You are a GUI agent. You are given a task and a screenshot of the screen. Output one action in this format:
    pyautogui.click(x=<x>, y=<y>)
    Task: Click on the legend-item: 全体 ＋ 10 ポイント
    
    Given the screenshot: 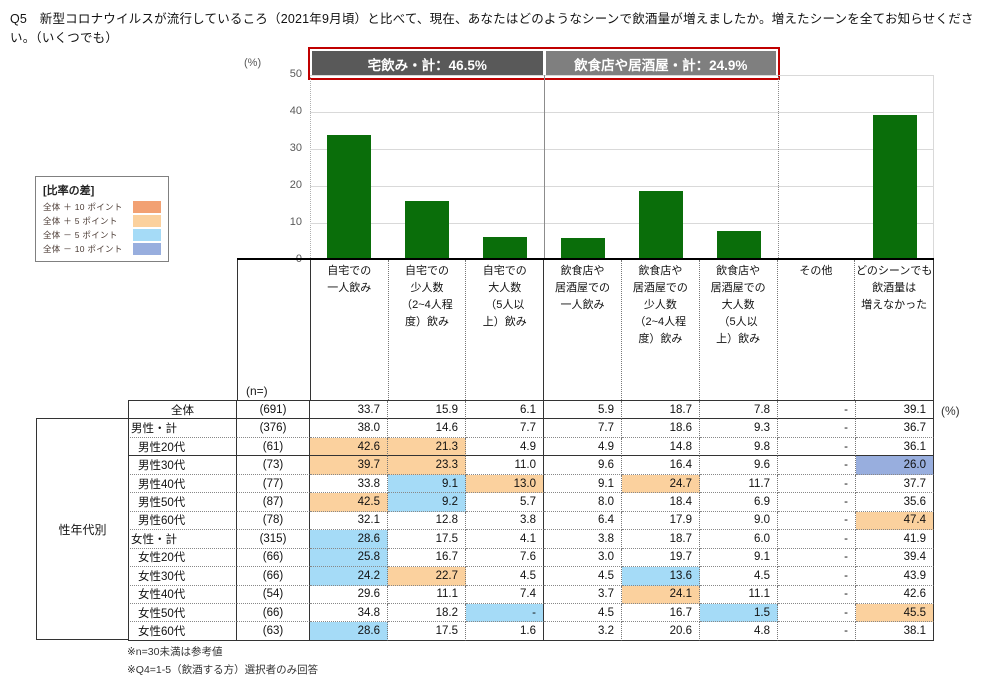 What is the action you would take?
    pyautogui.click(x=102, y=207)
    